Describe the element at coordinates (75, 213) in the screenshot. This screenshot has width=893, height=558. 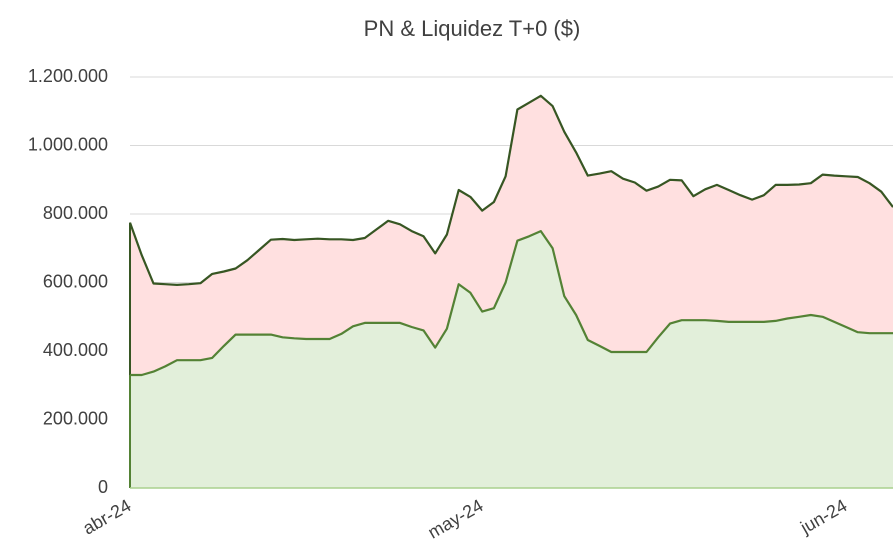
I see `y-tick-label: 800.000` at that location.